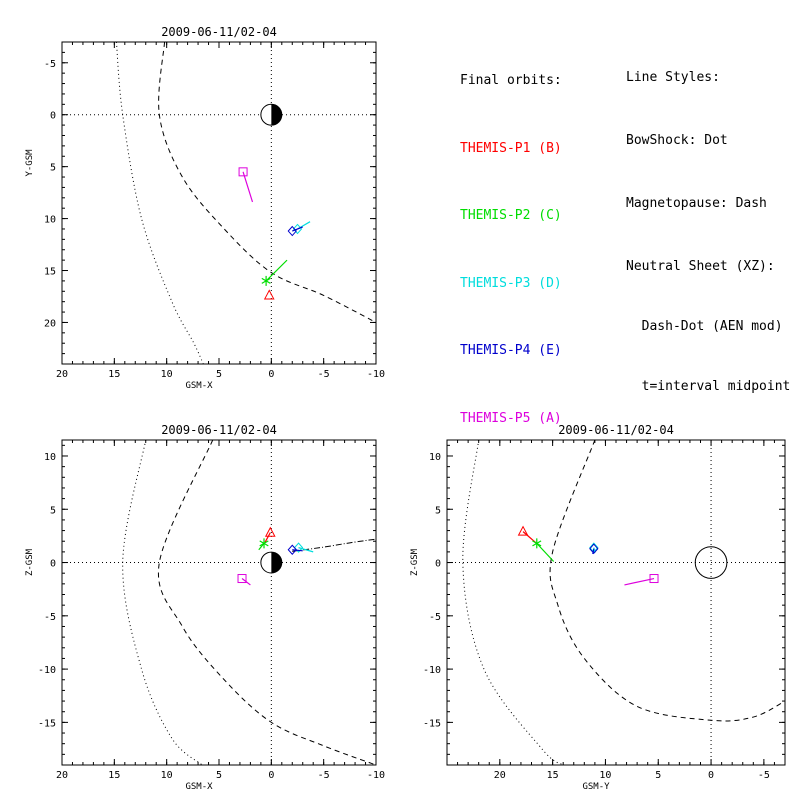 The image size is (800, 800). What do you see at coordinates (711, 562) in the screenshot?
I see `earth-circle` at bounding box center [711, 562].